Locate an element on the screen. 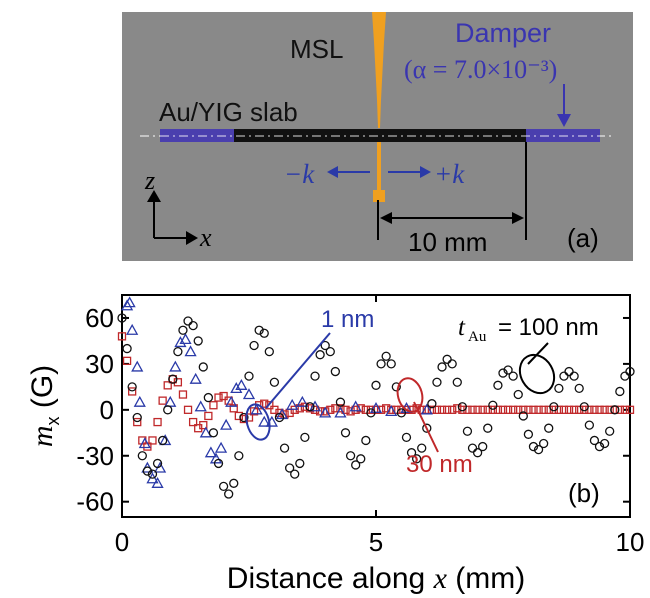  annotation-1nm: 1 nm is located at coordinates (309, 373).